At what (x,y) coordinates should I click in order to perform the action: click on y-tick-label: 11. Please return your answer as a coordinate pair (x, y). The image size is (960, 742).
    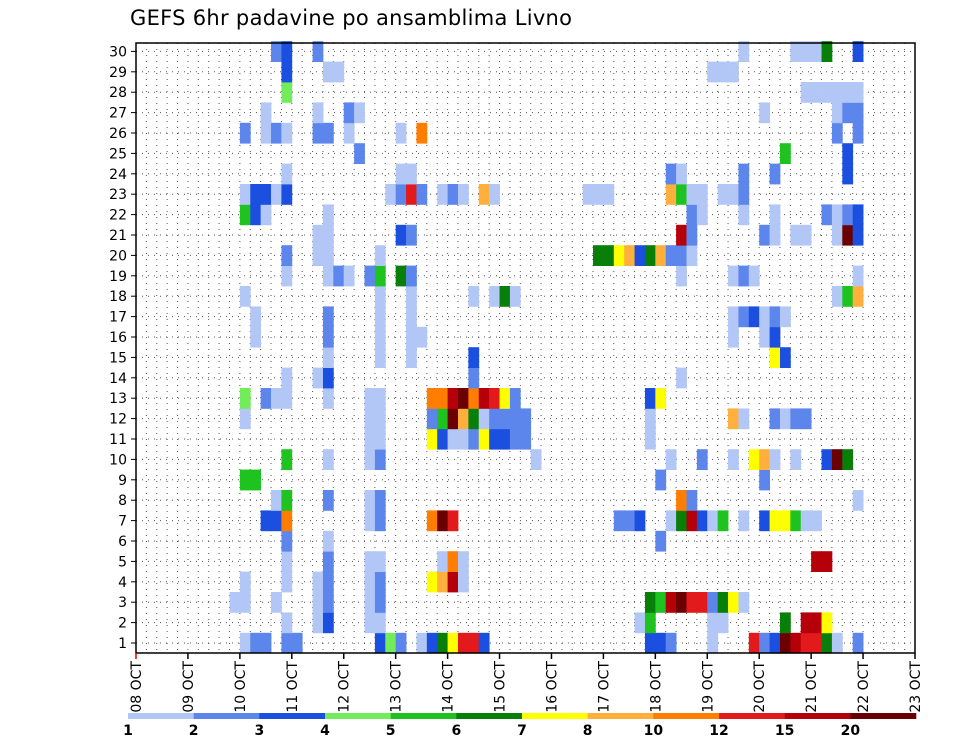
    Looking at the image, I should click on (118, 440).